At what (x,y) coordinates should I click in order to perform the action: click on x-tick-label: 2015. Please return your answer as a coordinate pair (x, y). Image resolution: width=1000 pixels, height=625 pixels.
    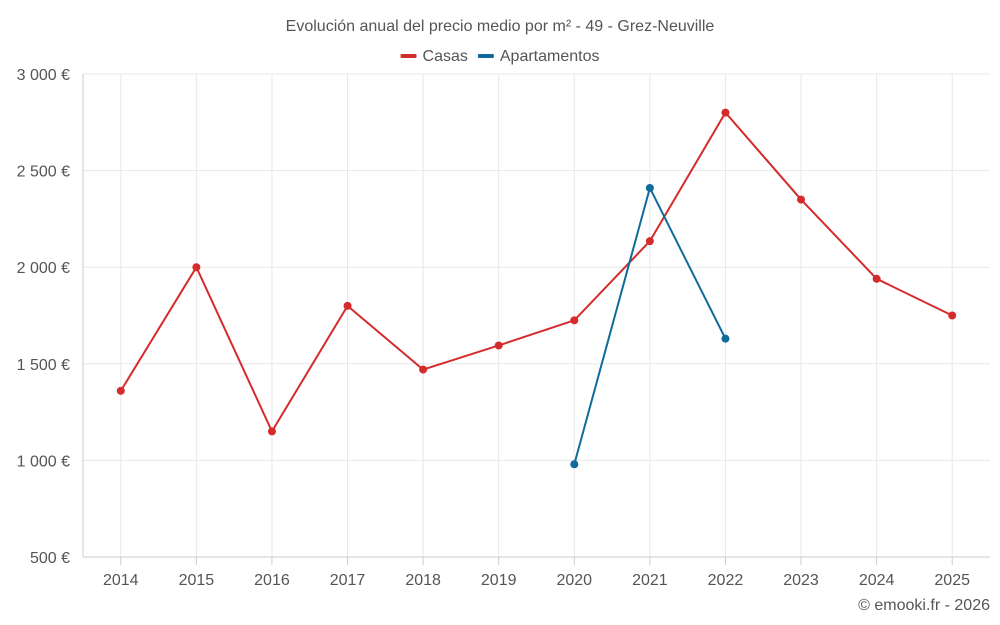
    Looking at the image, I should click on (197, 580).